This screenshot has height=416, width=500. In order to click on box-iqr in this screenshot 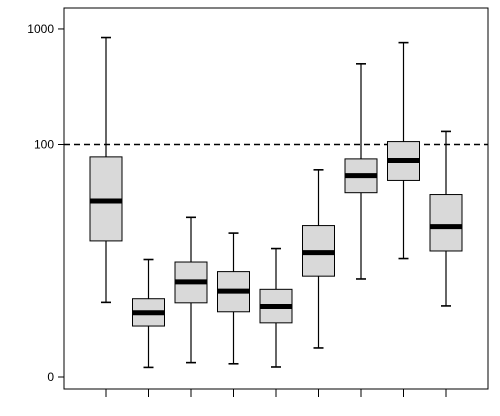, I will do `click(446, 223)`.